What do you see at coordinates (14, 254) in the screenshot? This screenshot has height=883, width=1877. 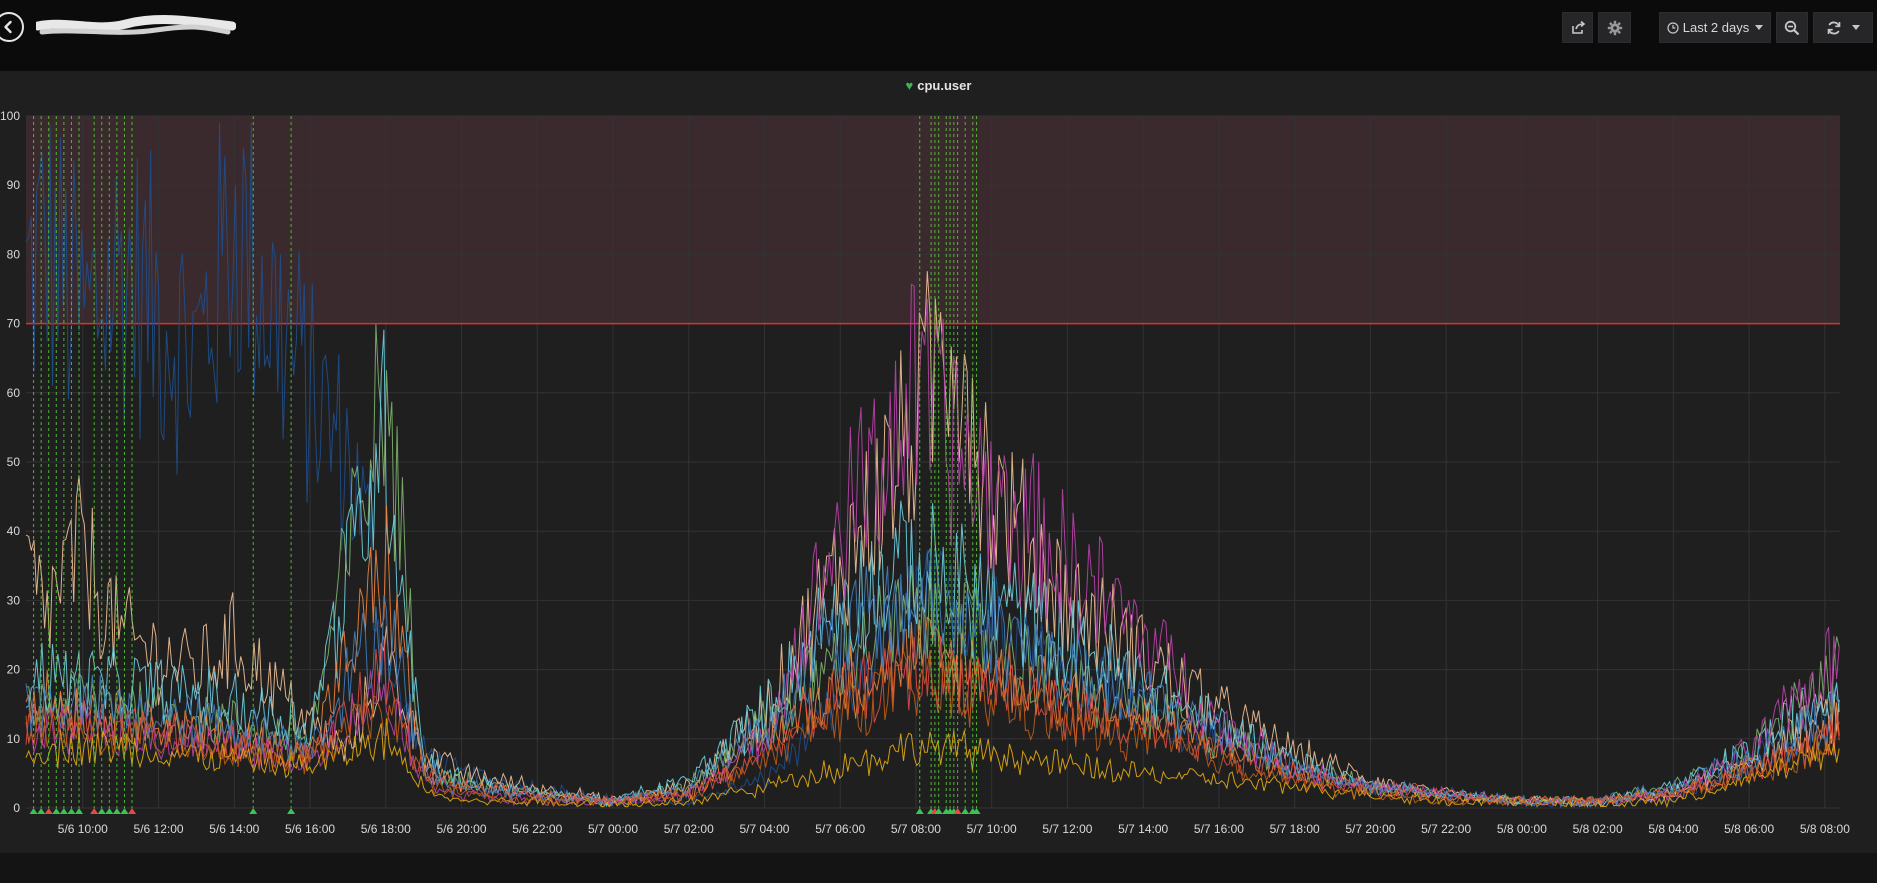 I see `y-tick-label: 80` at bounding box center [14, 254].